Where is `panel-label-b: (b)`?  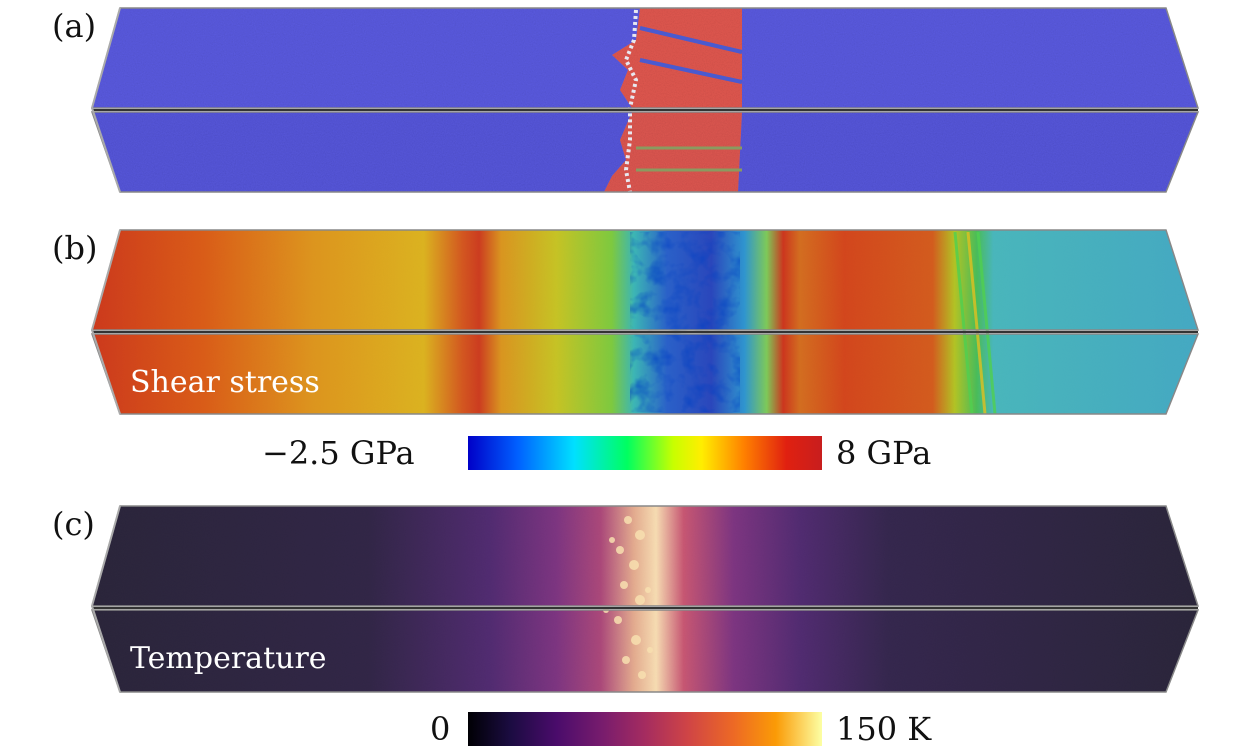 panel-label-b: (b) is located at coordinates (75, 248).